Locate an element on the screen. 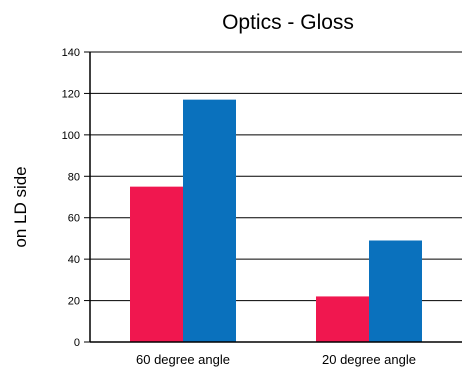 This screenshot has height=370, width=476. x-axis-categories: 60 degree angle 20 degree angle is located at coordinates (276, 359).